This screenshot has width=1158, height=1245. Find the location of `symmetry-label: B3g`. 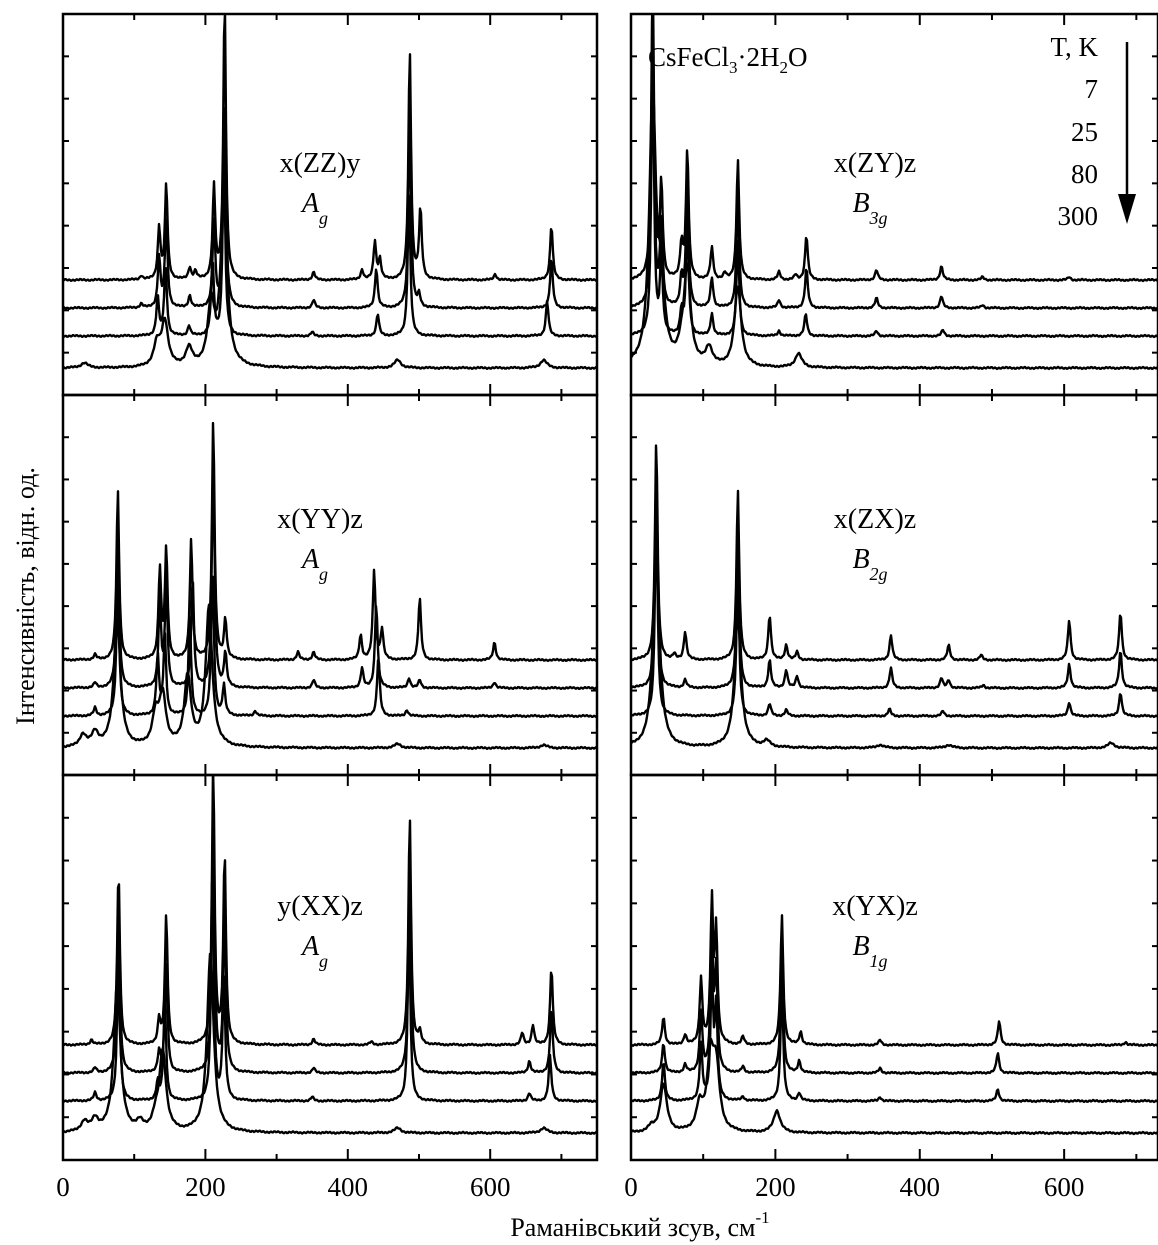

symmetry-label: B3g is located at coordinates (869, 208).